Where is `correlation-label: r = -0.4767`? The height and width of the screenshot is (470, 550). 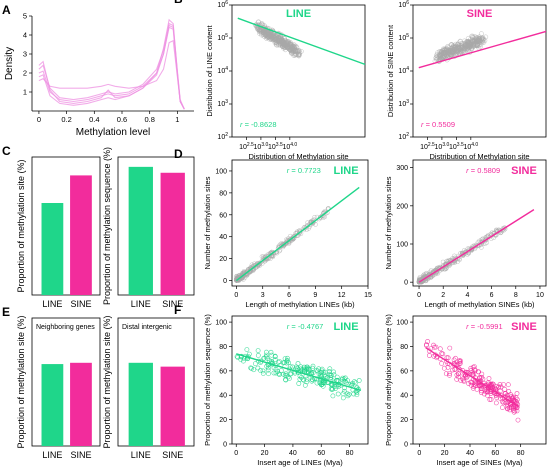 correlation-label: r = -0.4767 is located at coordinates (305, 326).